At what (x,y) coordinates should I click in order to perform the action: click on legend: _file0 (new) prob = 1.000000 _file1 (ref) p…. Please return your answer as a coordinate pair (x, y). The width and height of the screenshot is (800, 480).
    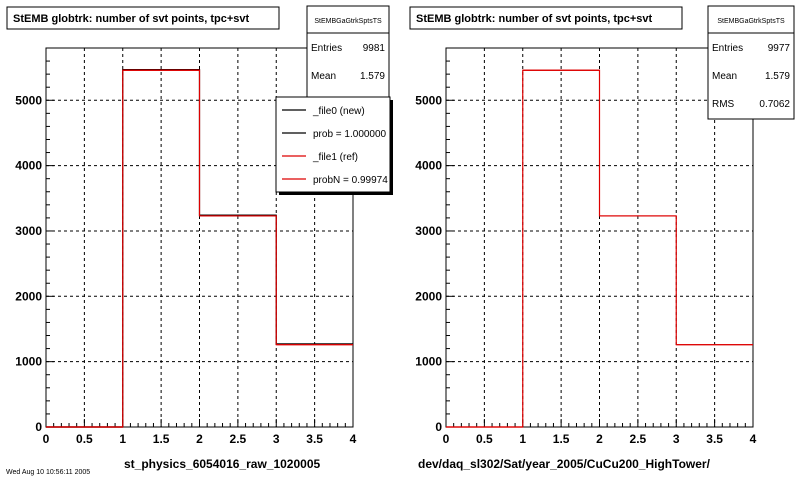
    Looking at the image, I should click on (334, 145).